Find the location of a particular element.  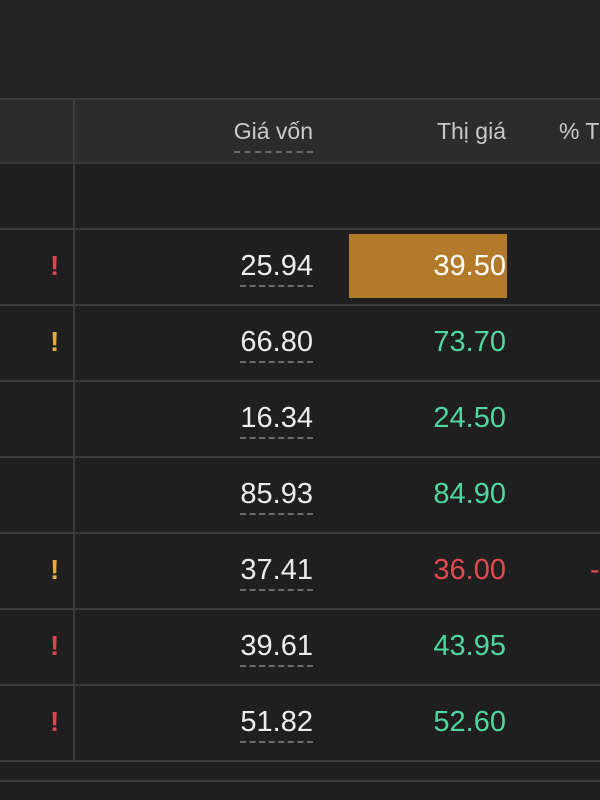

cost-value: 16.34 is located at coordinates (276, 420).